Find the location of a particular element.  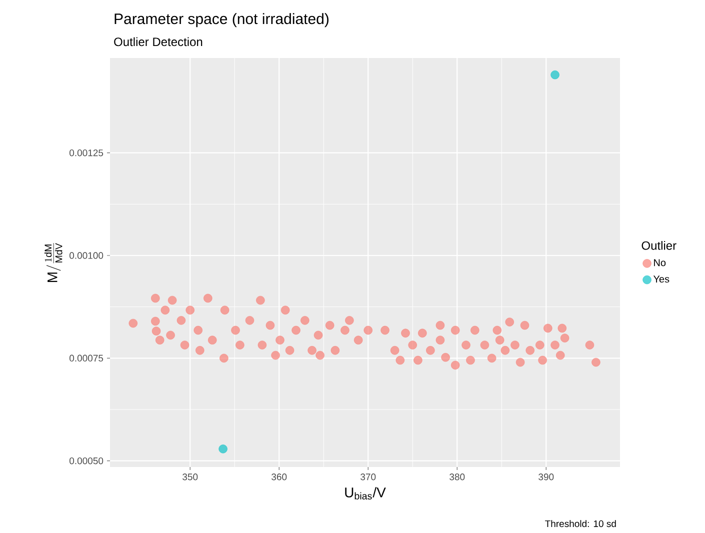

y-tick-label: 0.00100 is located at coordinates (87, 255).